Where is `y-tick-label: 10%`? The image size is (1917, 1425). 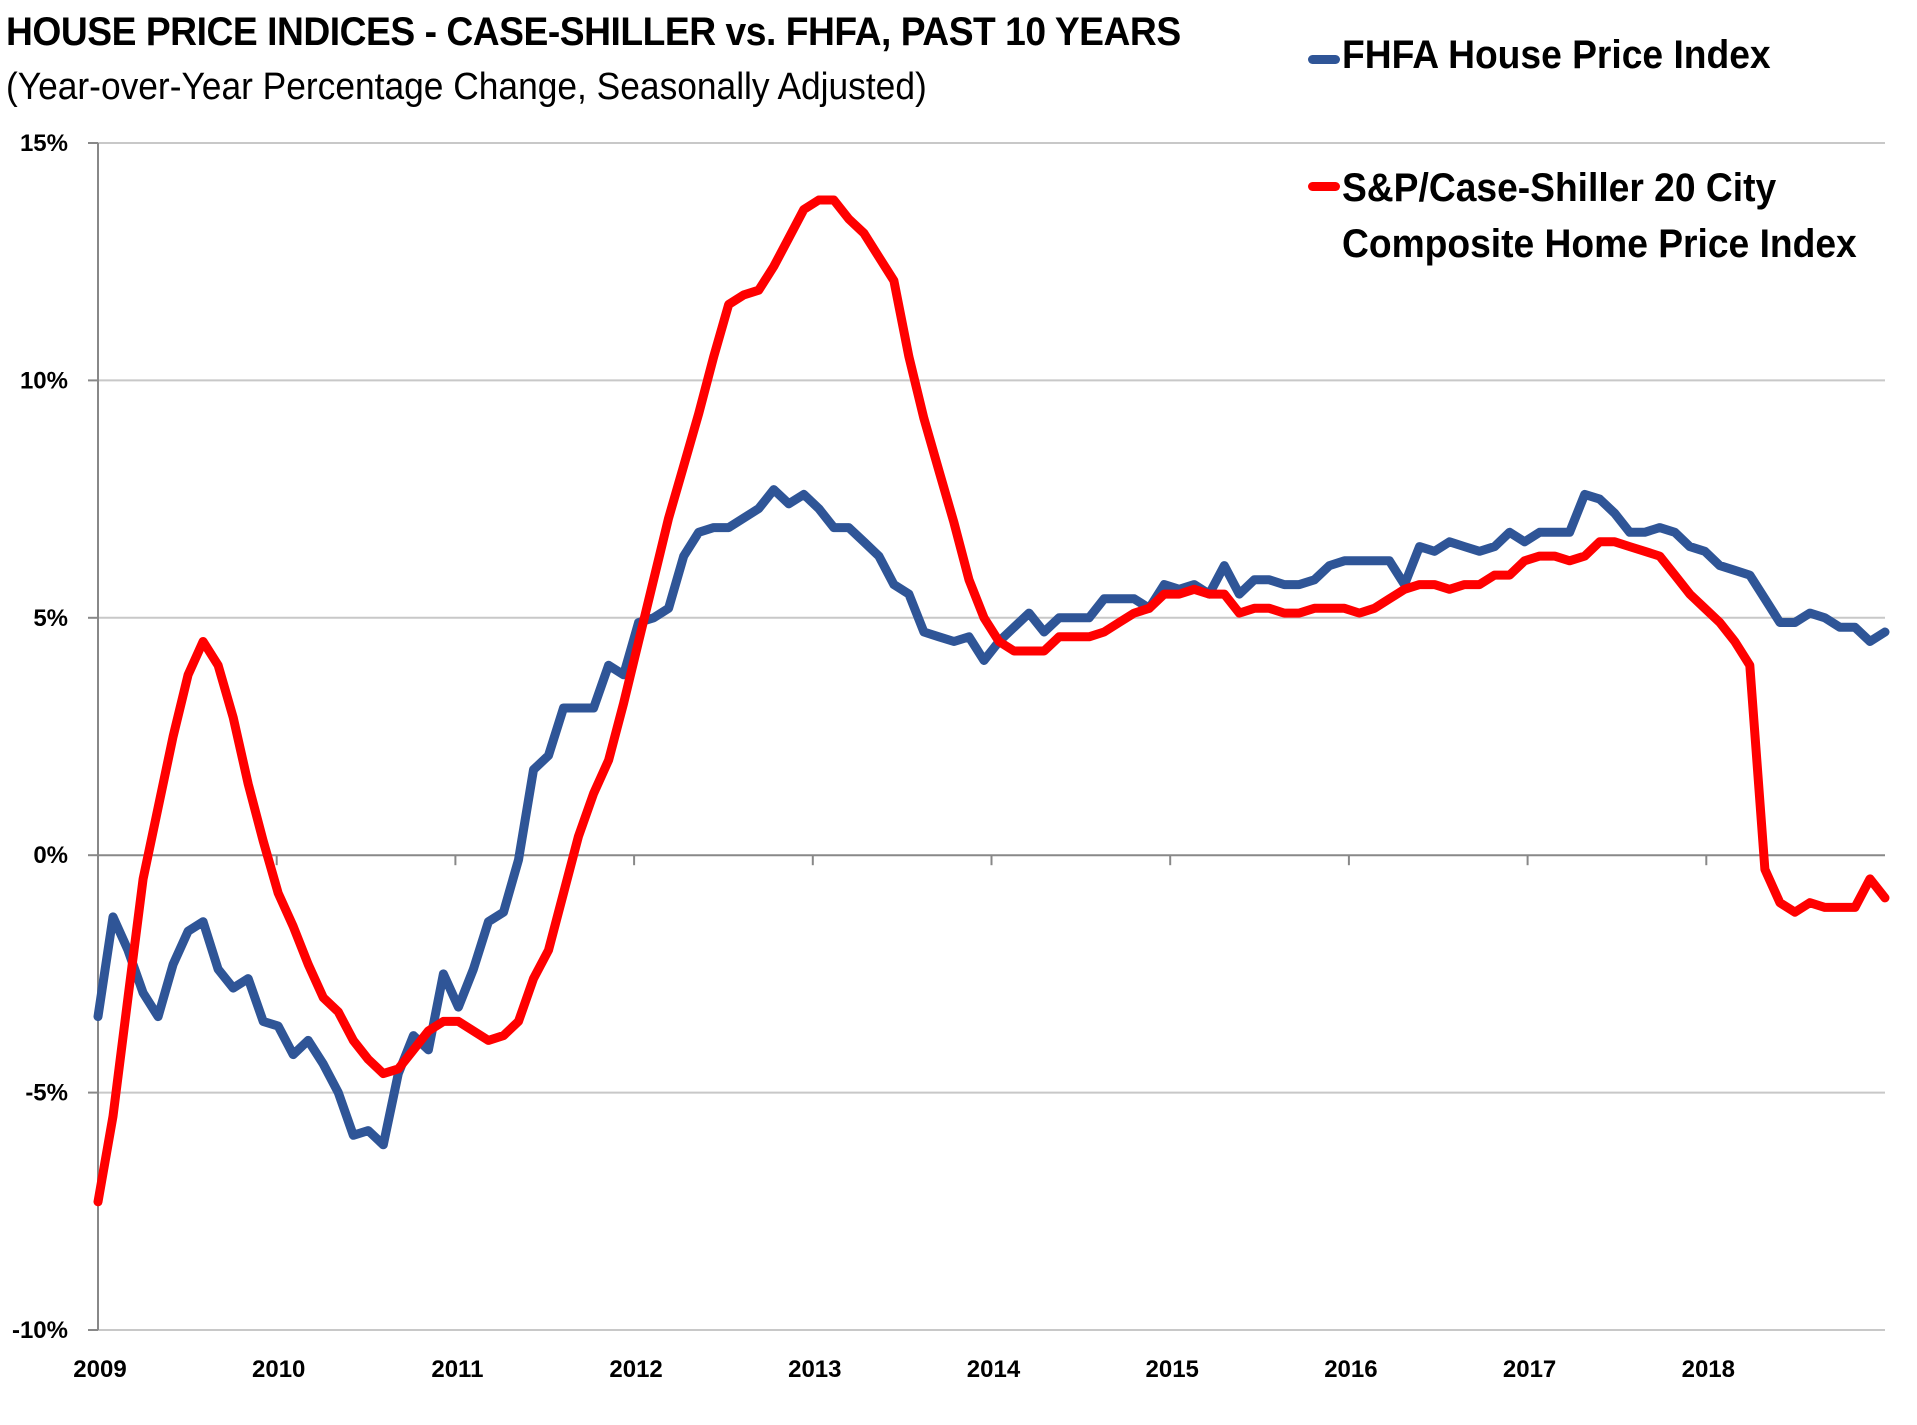 y-tick-label: 10% is located at coordinates (44, 380).